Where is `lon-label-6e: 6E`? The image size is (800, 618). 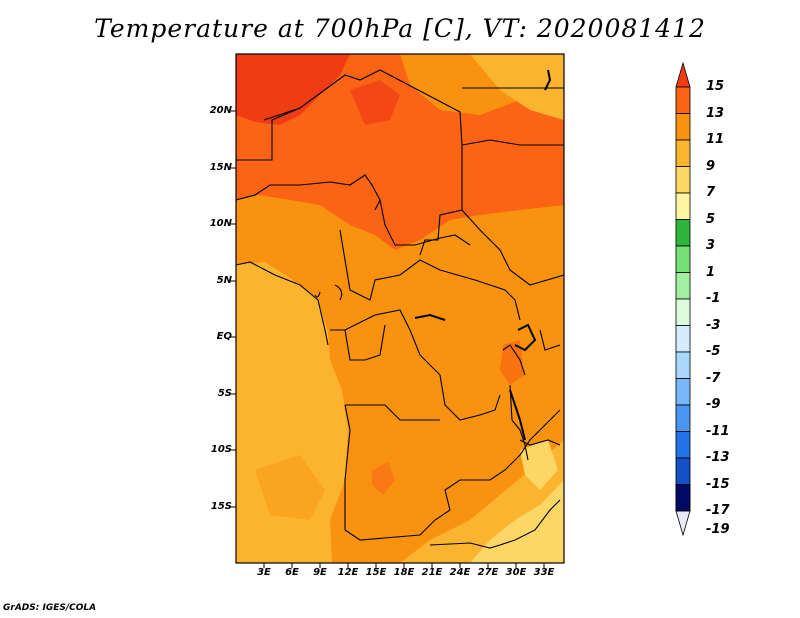 lon-label-6e: 6E is located at coordinates (292, 572).